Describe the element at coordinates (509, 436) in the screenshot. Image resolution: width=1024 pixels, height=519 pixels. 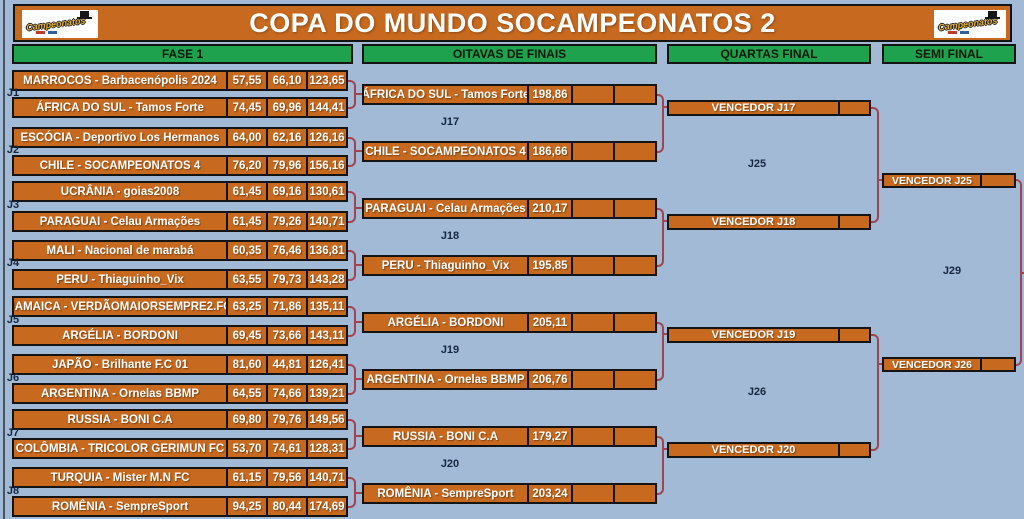
I see `team-row: RUSSIA - BONI C.A 179,27` at that location.